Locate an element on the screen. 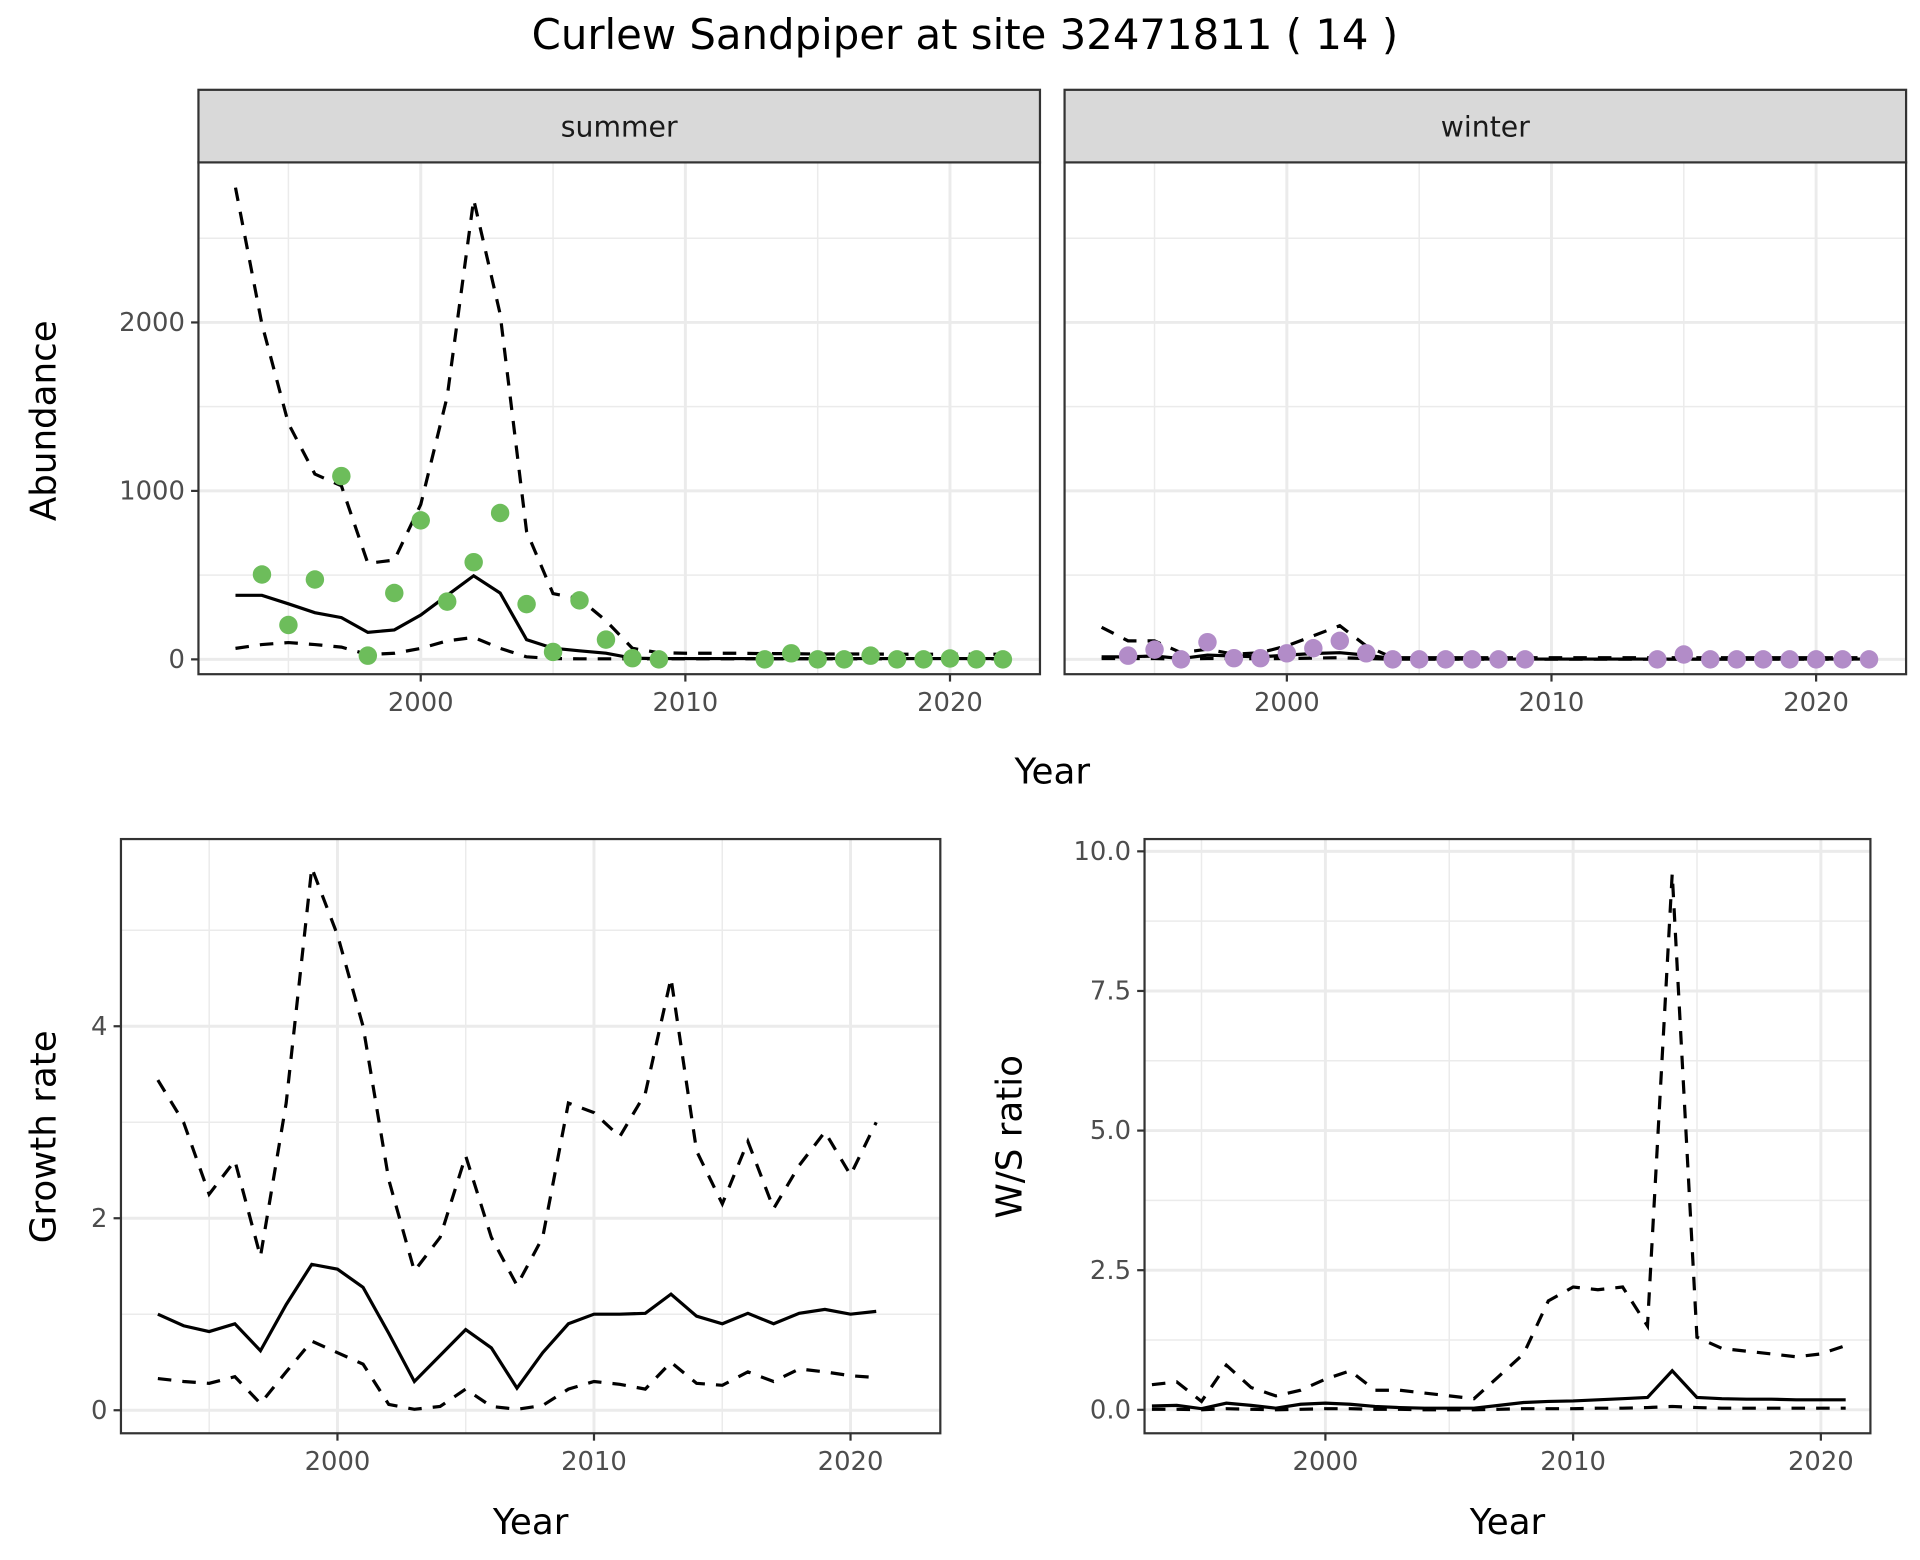  y-tick-label: 5.0 is located at coordinates (1110, 1131).